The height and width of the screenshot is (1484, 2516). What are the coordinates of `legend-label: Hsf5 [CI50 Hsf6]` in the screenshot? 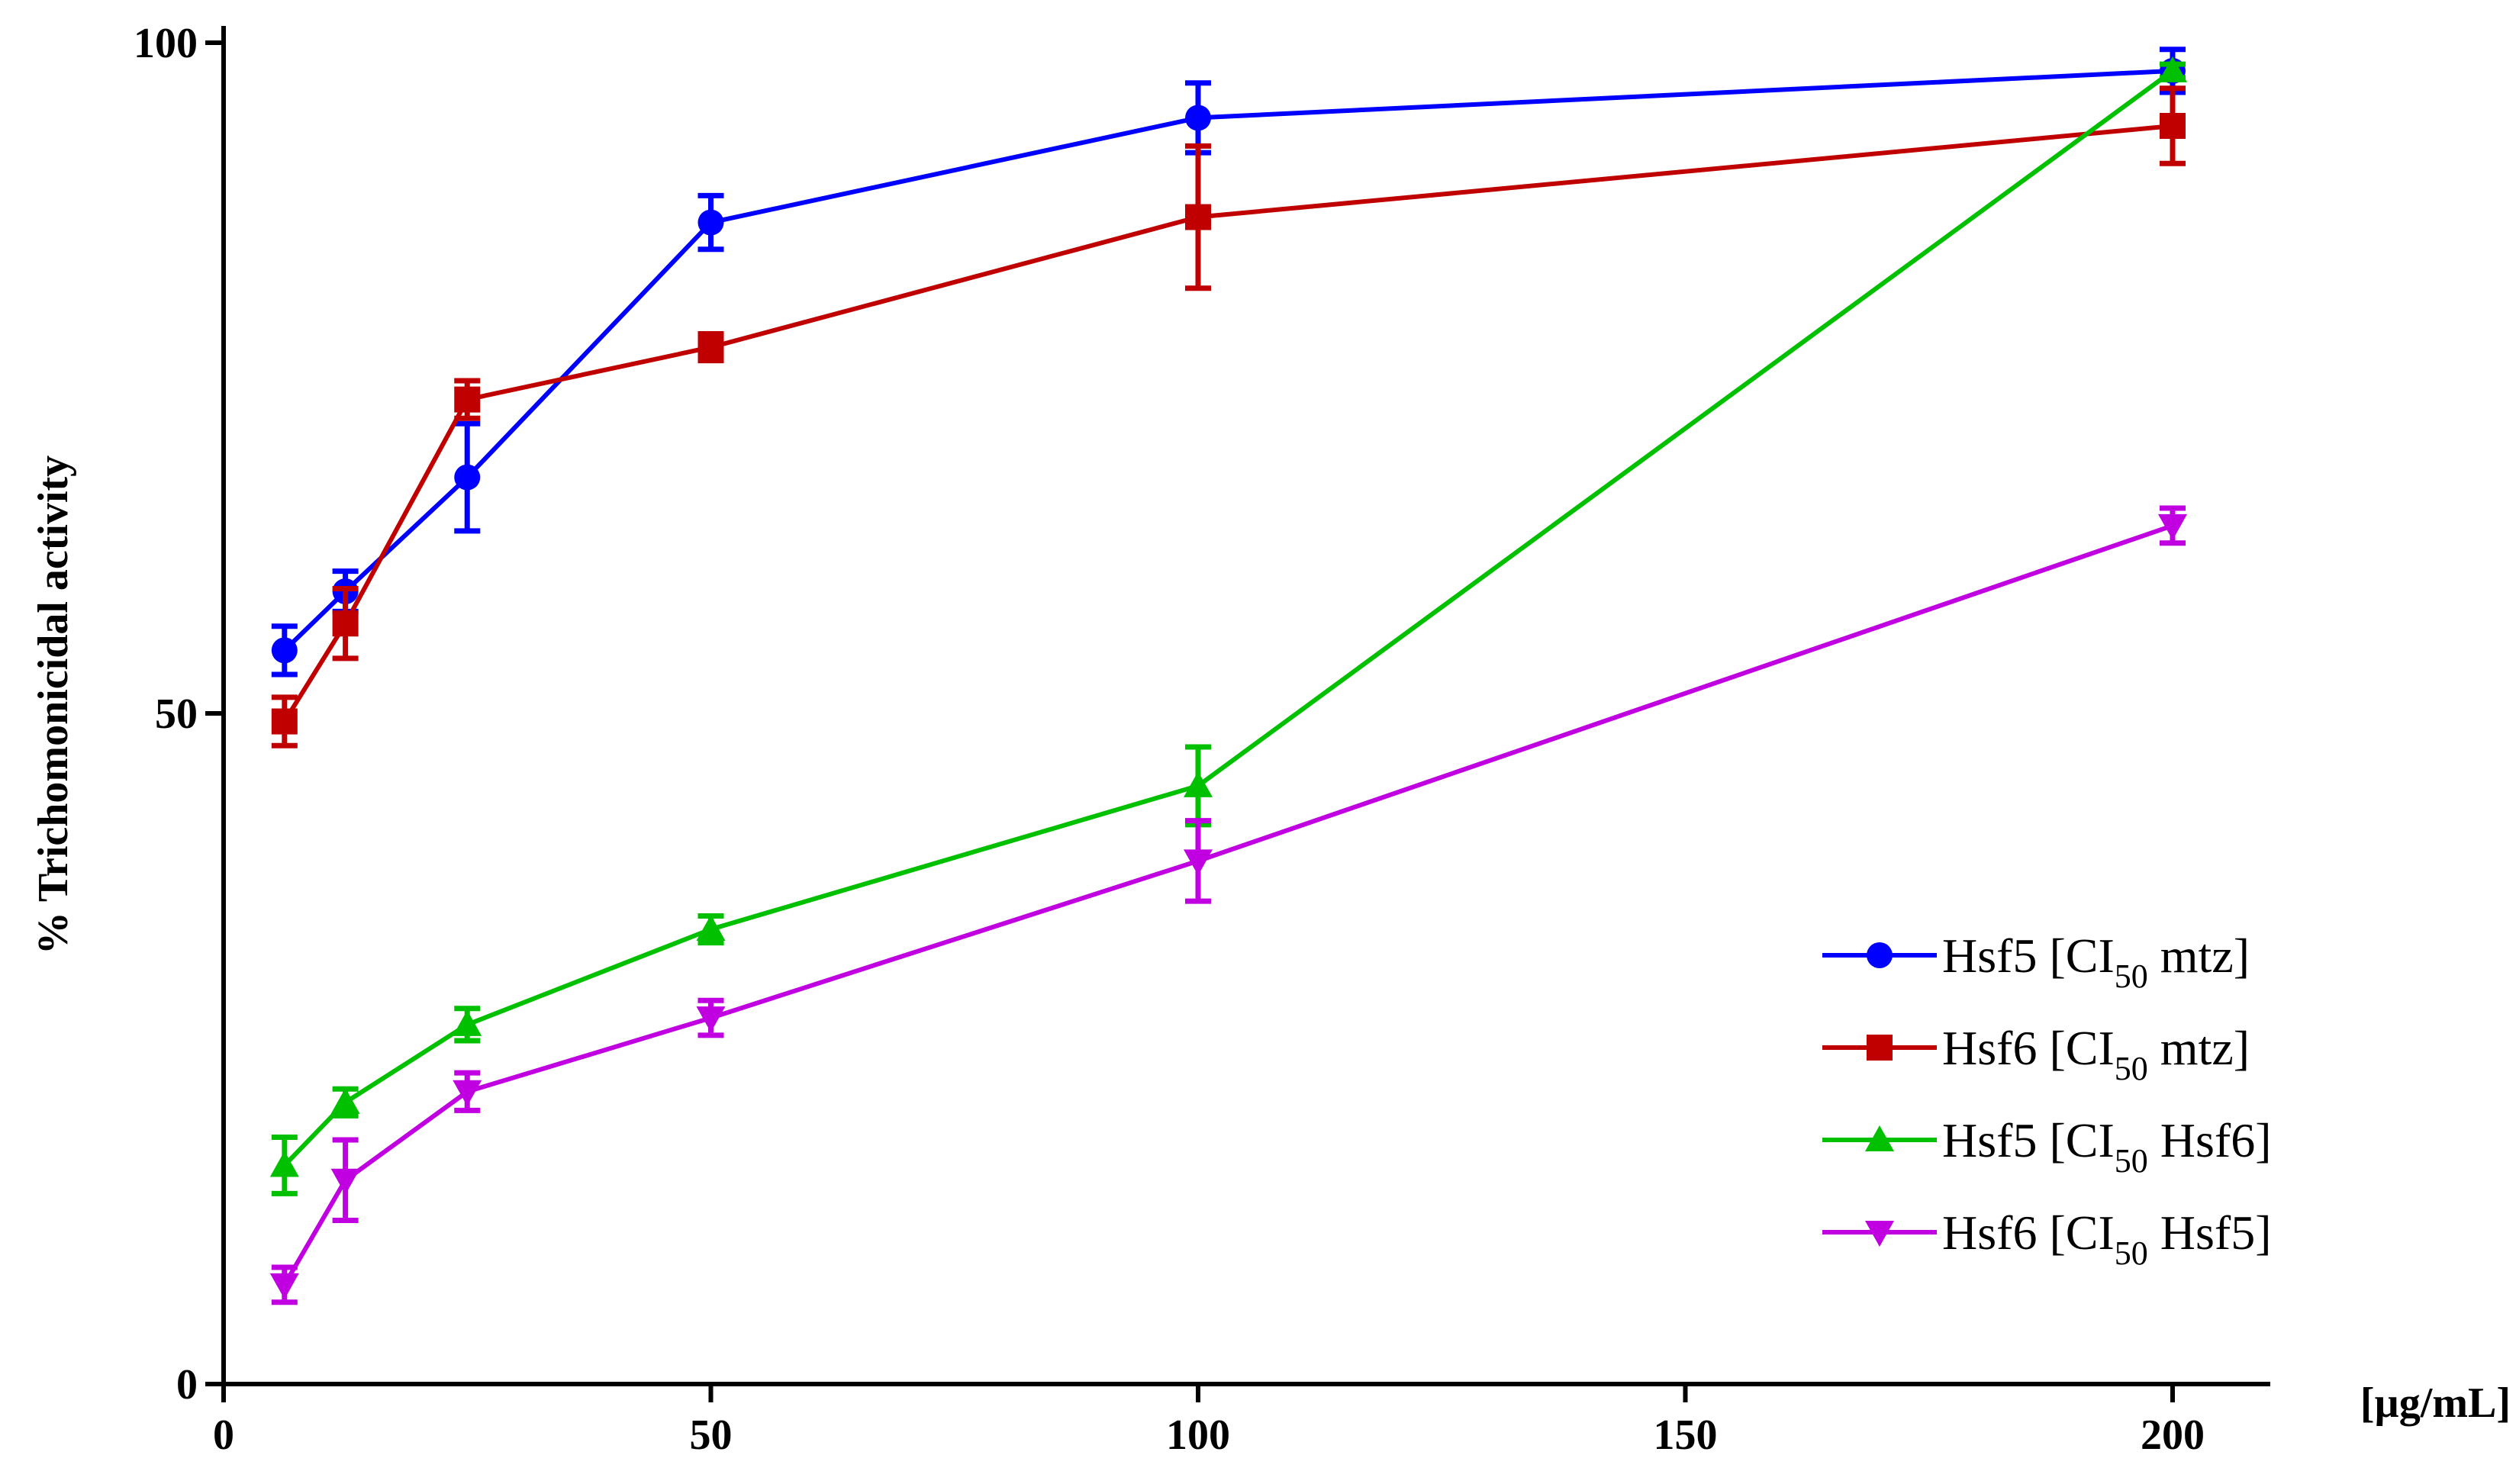 It's located at (2107, 1146).